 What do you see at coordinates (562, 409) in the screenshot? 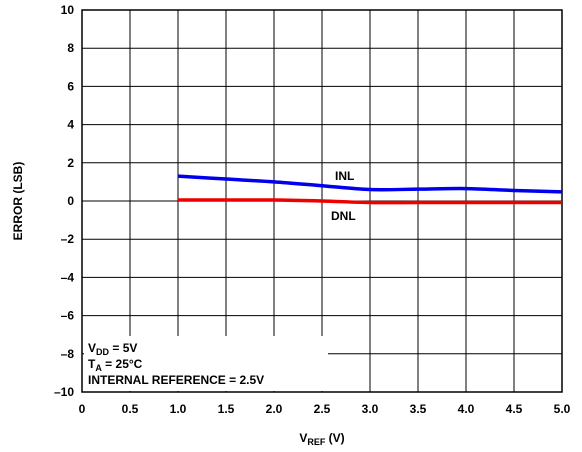
I see `x-tick-label: 5.0` at bounding box center [562, 409].